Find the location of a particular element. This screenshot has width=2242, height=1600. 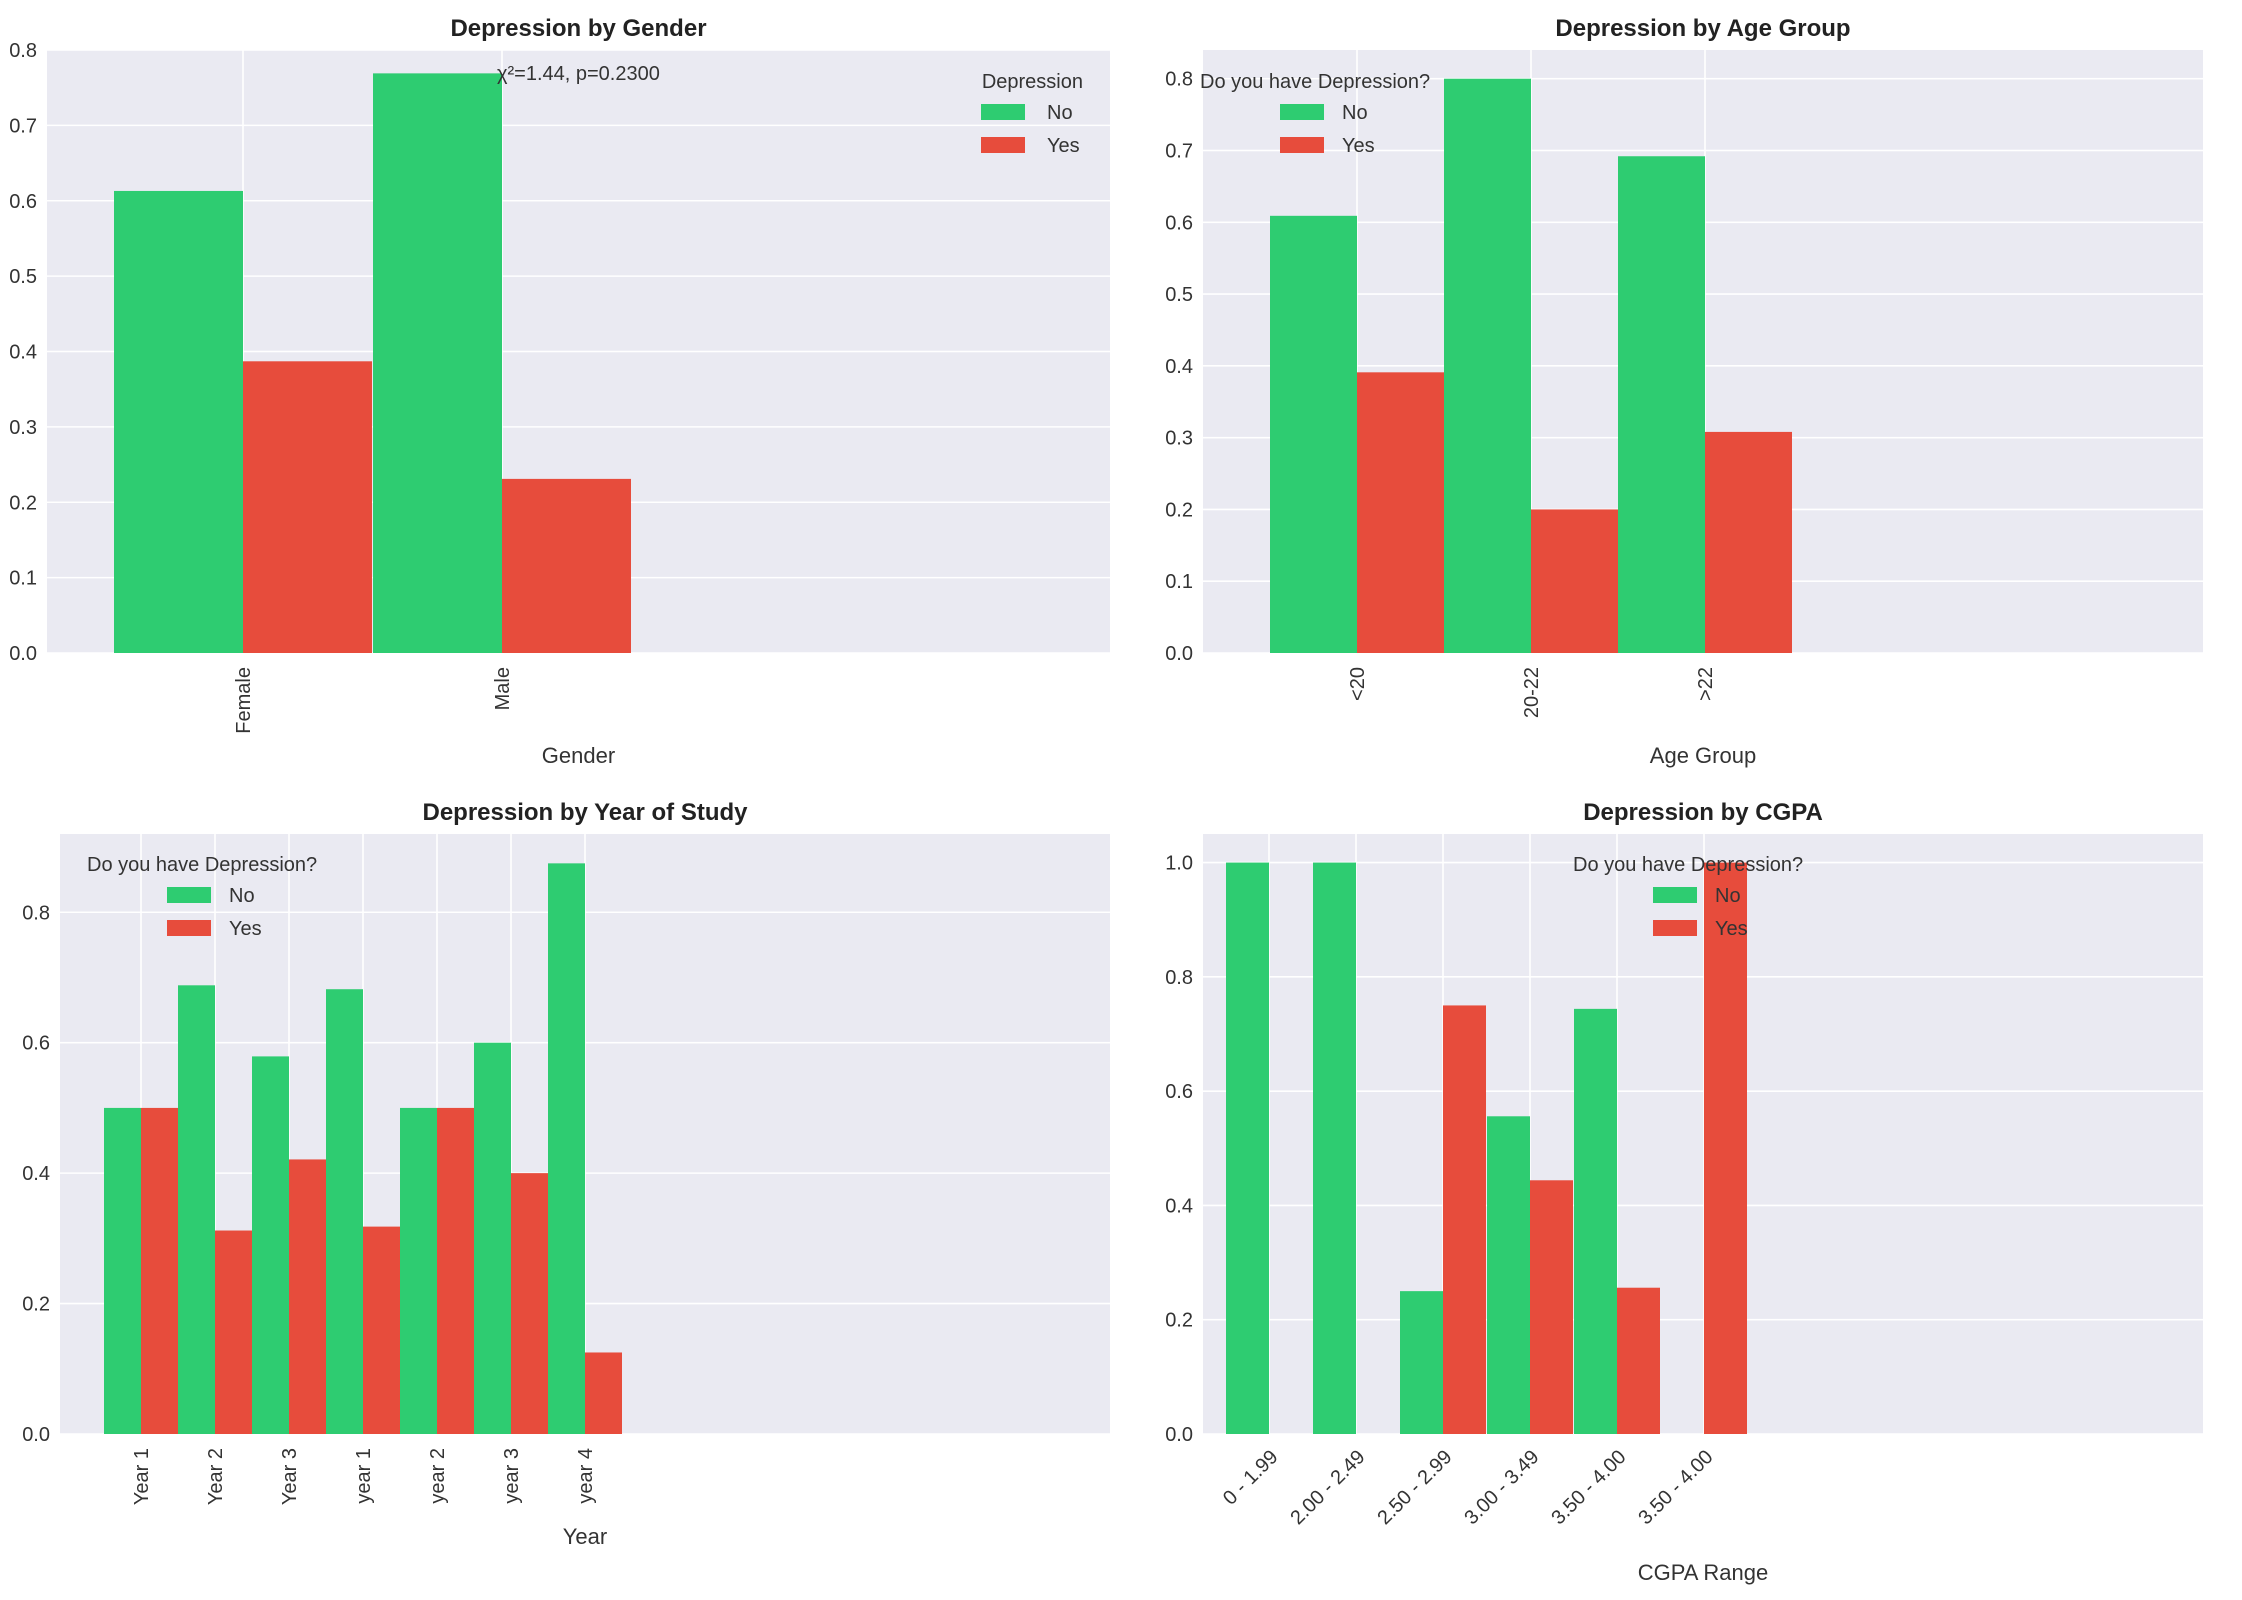

x-tick-label: 20-22 is located at coordinates (1532, 692).